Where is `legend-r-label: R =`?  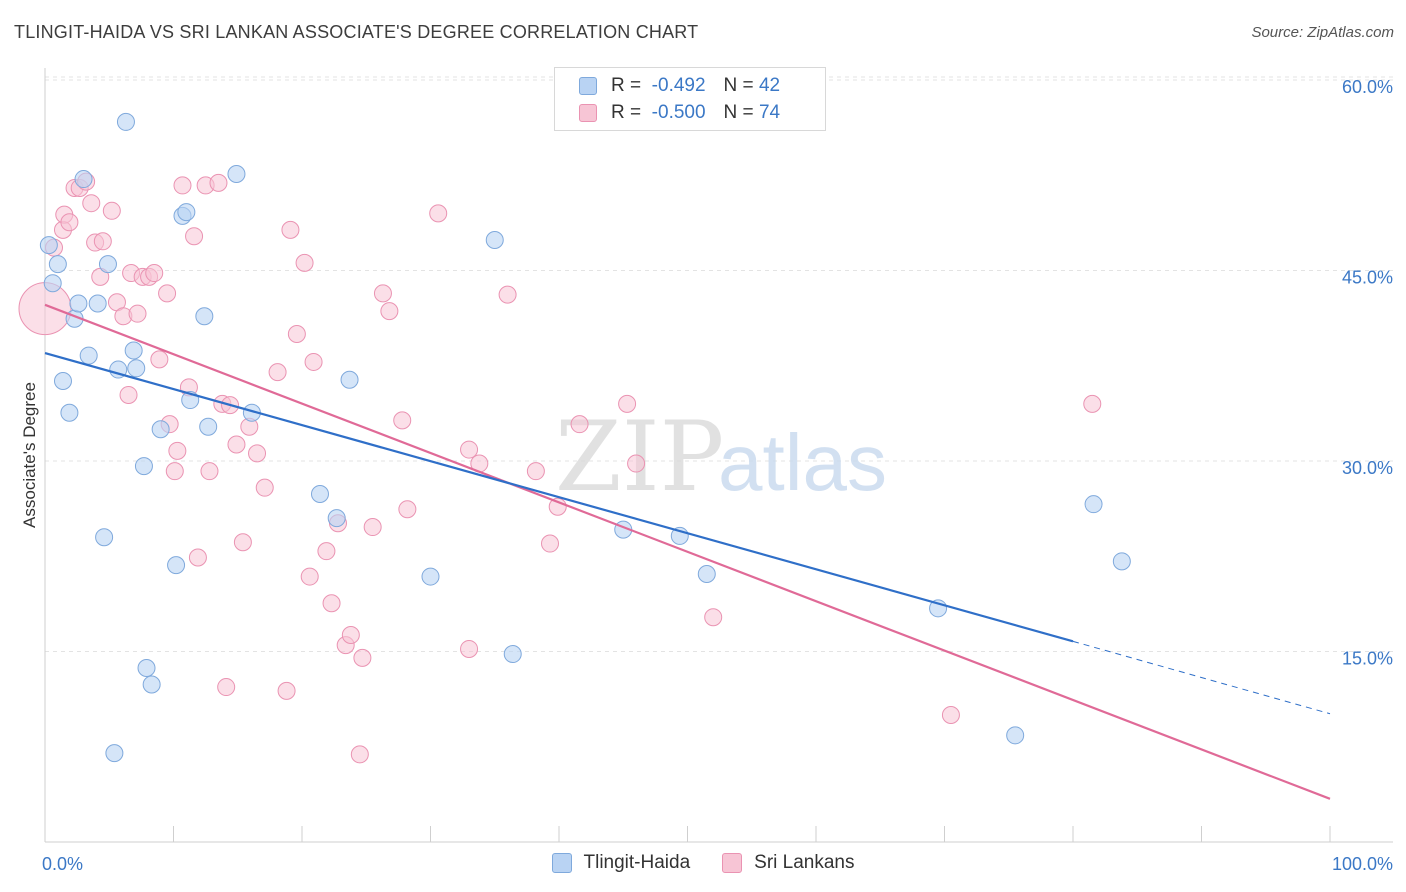
legend-r-label: R = is located at coordinates (626, 85).